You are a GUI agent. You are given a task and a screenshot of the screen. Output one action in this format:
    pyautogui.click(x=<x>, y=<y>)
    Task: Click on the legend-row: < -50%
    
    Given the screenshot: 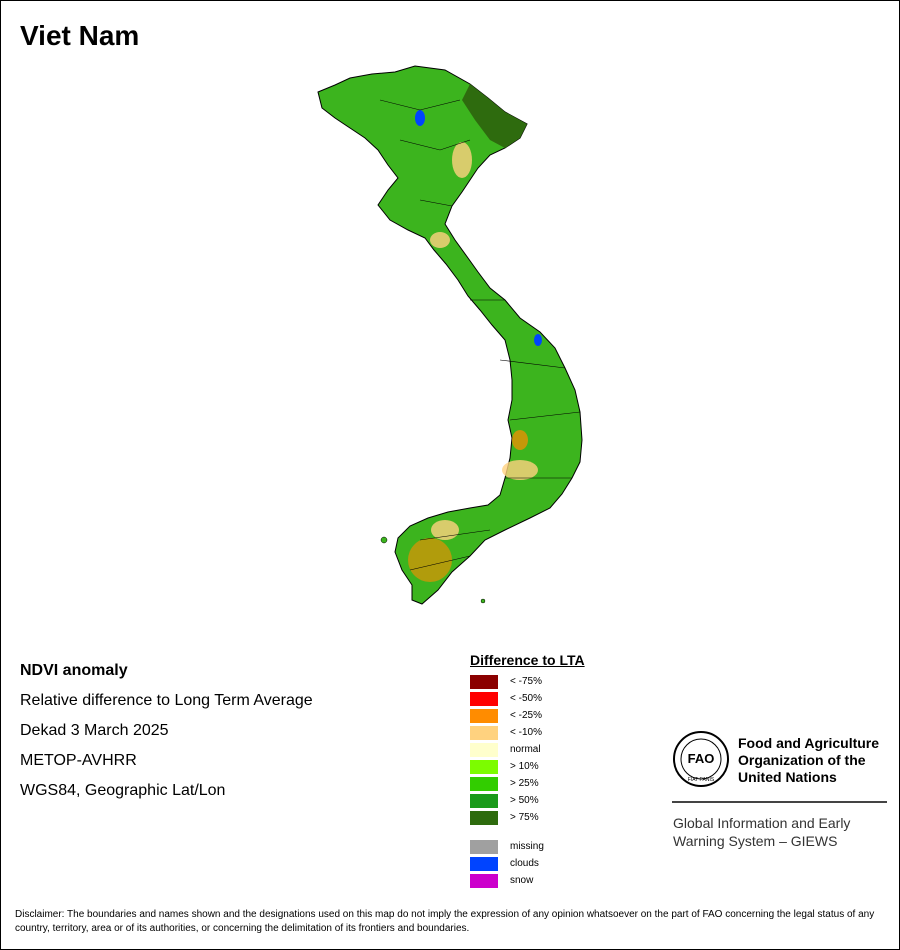 What is the action you would take?
    pyautogui.click(x=570, y=698)
    